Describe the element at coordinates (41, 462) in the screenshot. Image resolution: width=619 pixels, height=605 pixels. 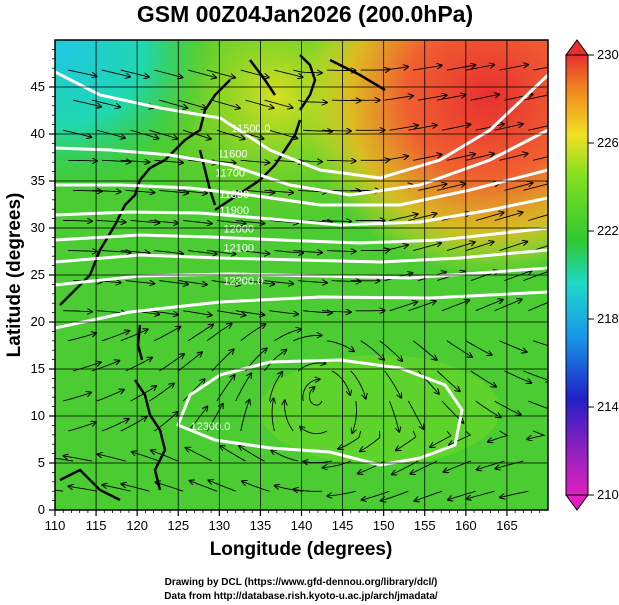
I see `y-tick-label: 5` at that location.